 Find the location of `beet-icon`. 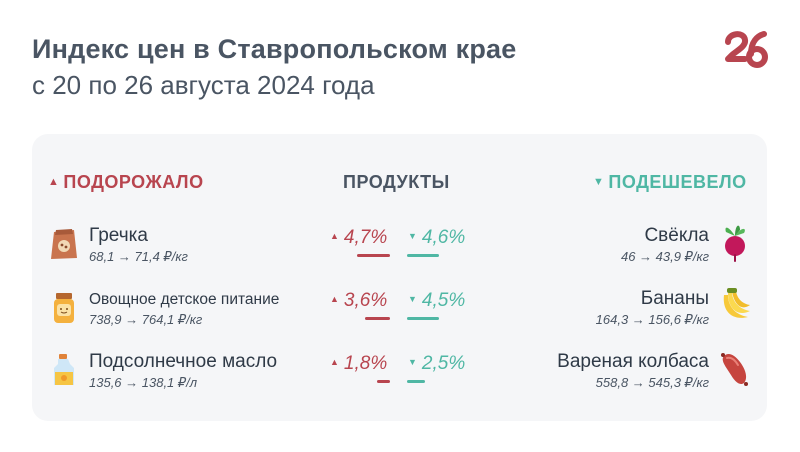

beet-icon is located at coordinates (735, 243).